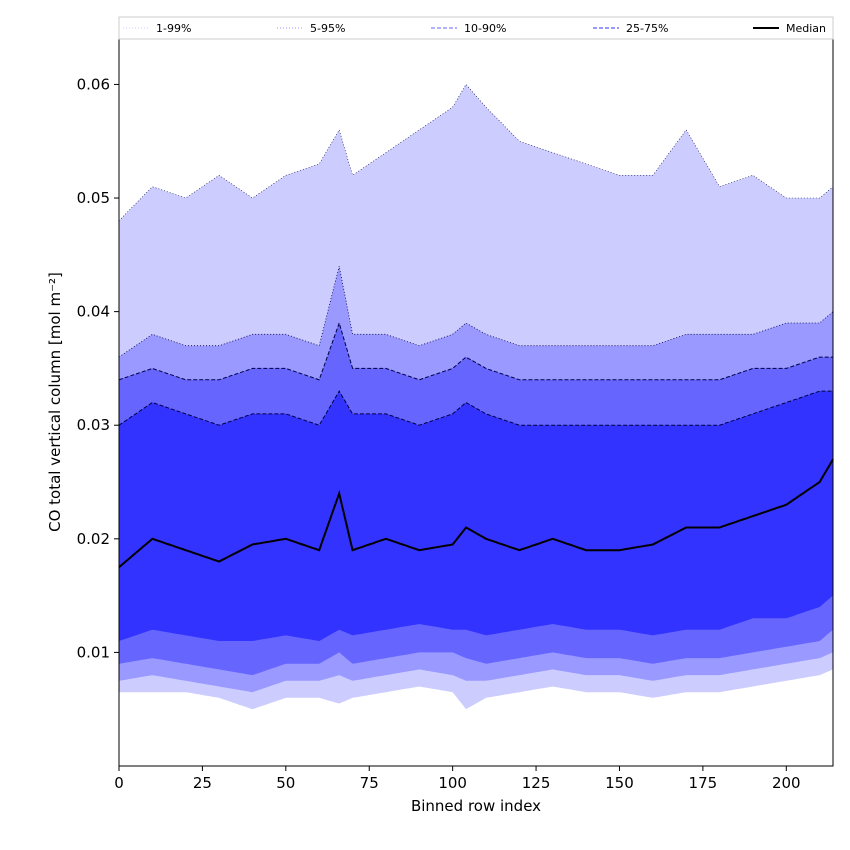 The image size is (850, 850). Describe the element at coordinates (476, 152) in the screenshot. I see `band-1-99-upper-edge` at that location.